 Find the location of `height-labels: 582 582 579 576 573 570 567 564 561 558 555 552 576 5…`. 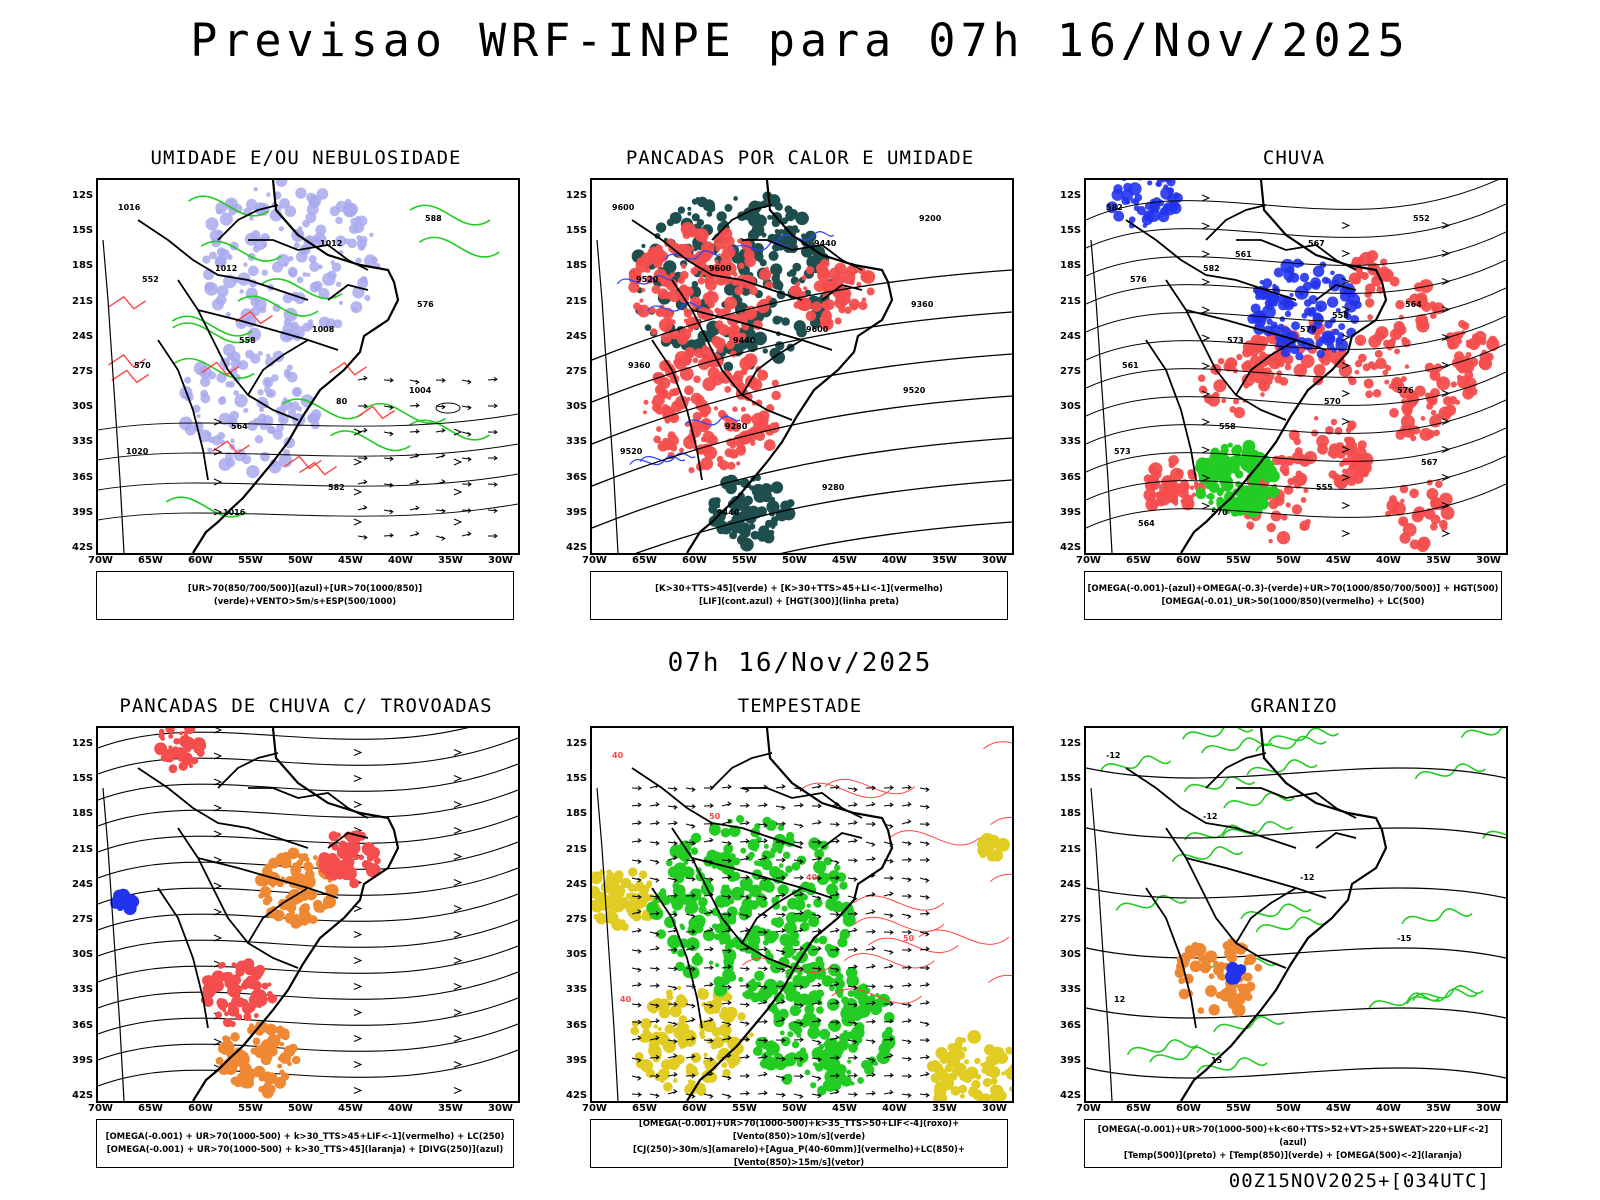

height-labels: 582 582 579 576 573 570 567 564 561 558 555 552 576 5… is located at coordinates (1272, 365).